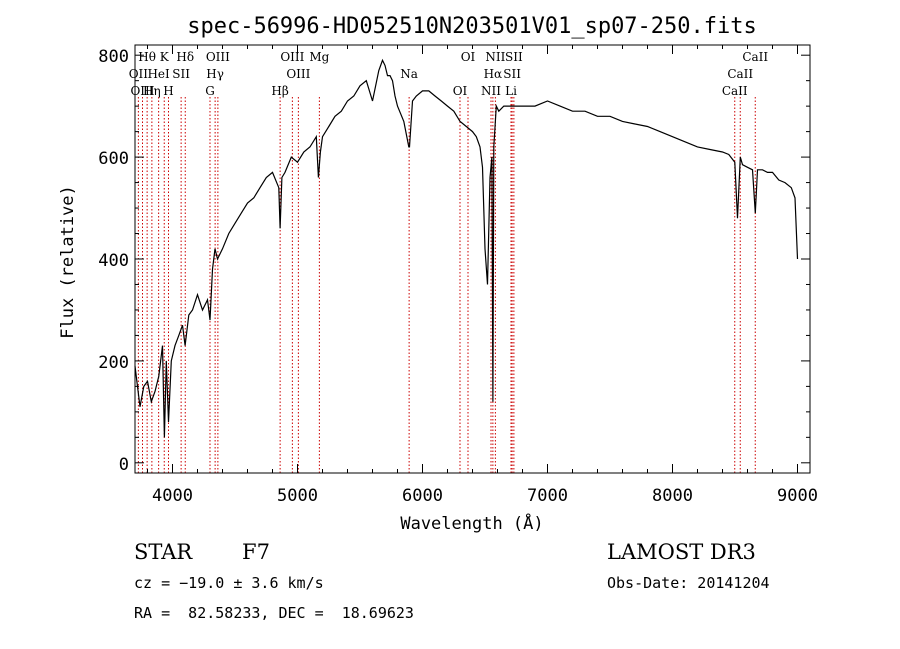  What do you see at coordinates (168, 91) in the screenshot?
I see `line-label: H` at bounding box center [168, 91].